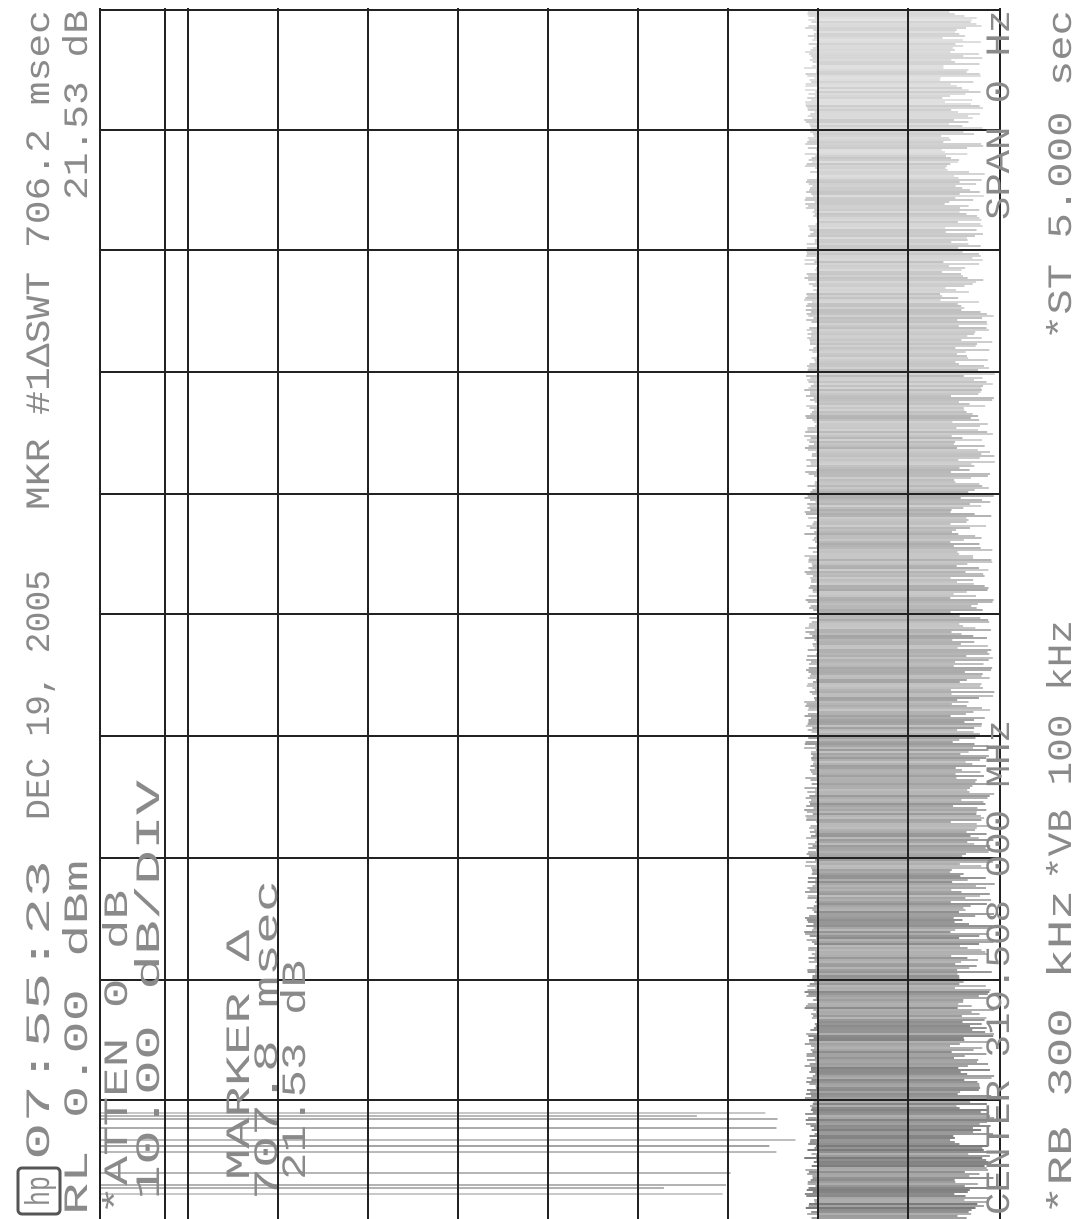 The width and height of the screenshot is (1089, 1219). Describe the element at coordinates (241, 1054) in the screenshot. I see `marker-label: MARKER Δ` at that location.